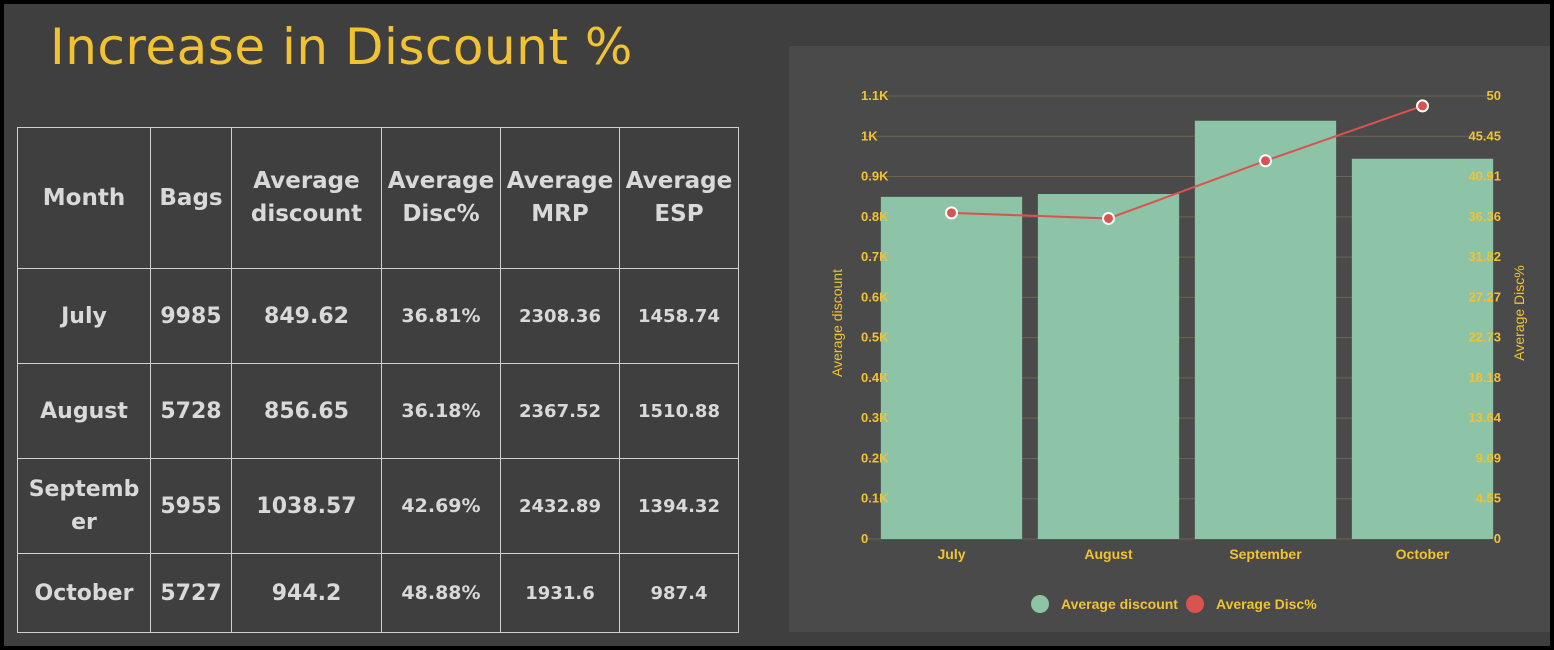 The width and height of the screenshot is (1554, 650). I want to click on cell-bags: 9985, so click(191, 316).